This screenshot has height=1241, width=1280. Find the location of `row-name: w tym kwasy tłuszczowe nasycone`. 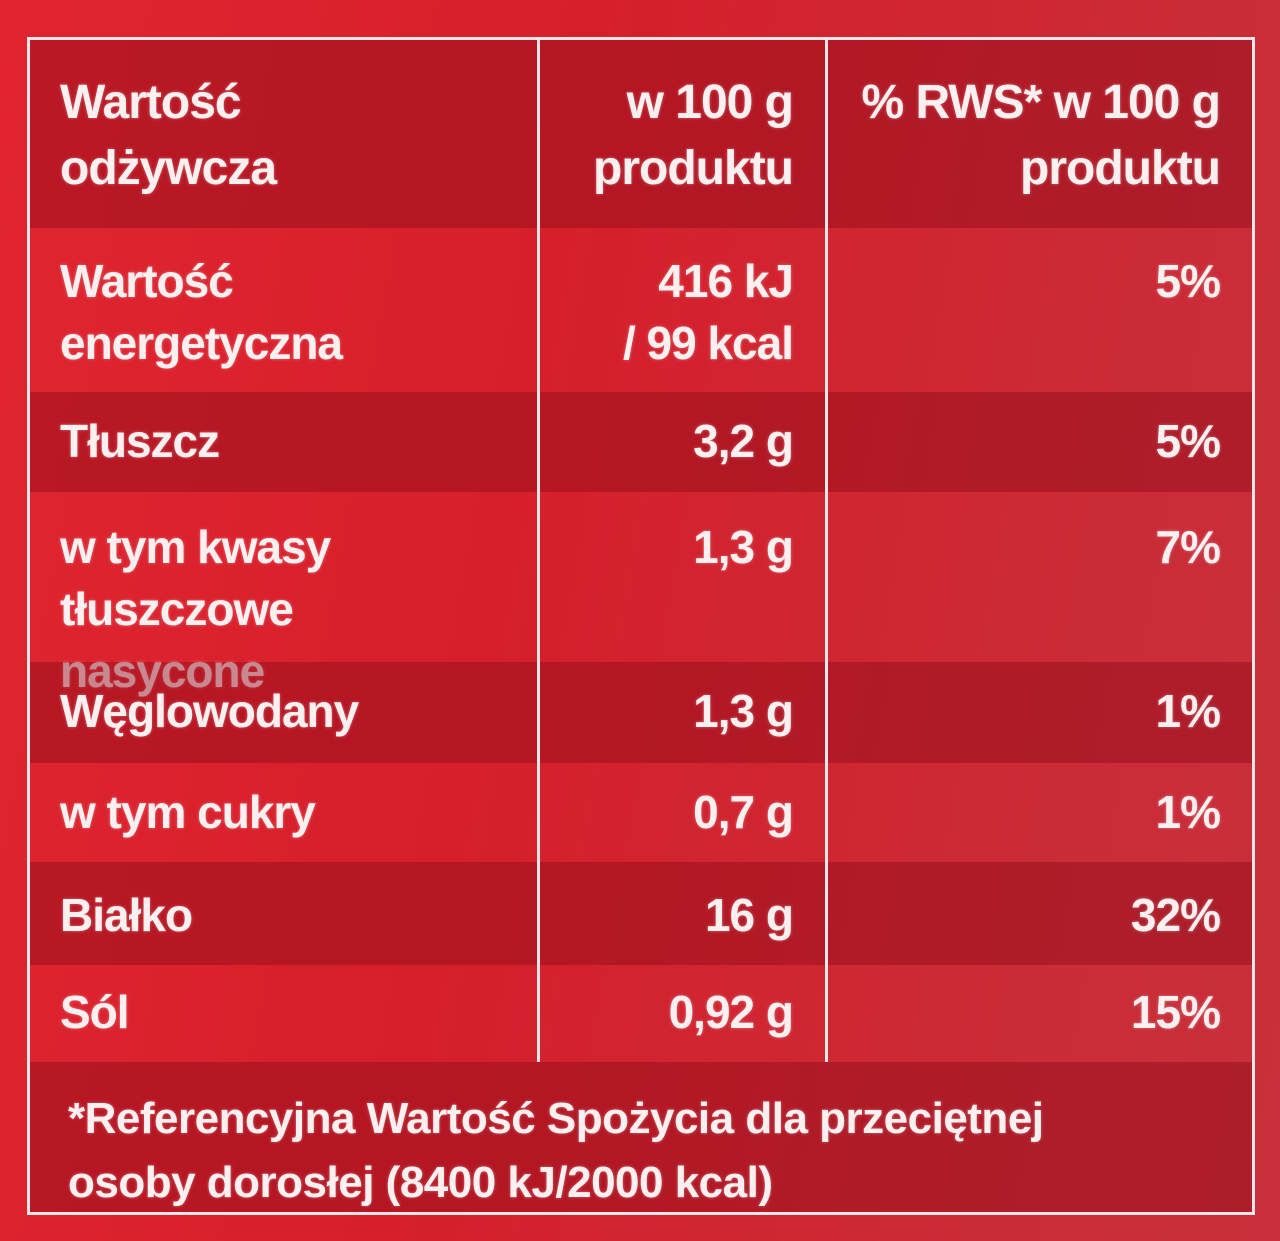

row-name: w tym kwasy tłuszczowe nasycone is located at coordinates (283, 597).